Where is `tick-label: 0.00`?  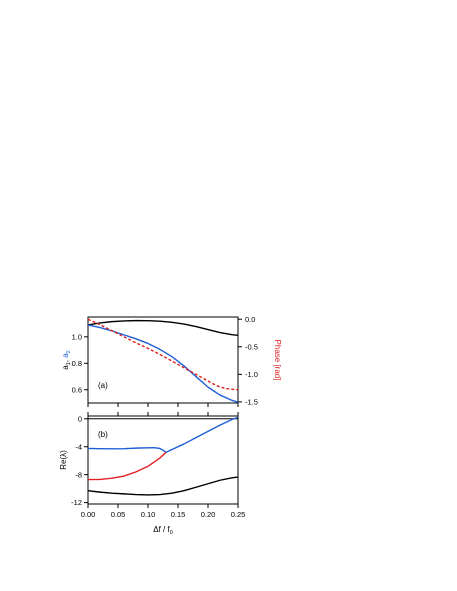 tick-label: 0.00 is located at coordinates (88, 514).